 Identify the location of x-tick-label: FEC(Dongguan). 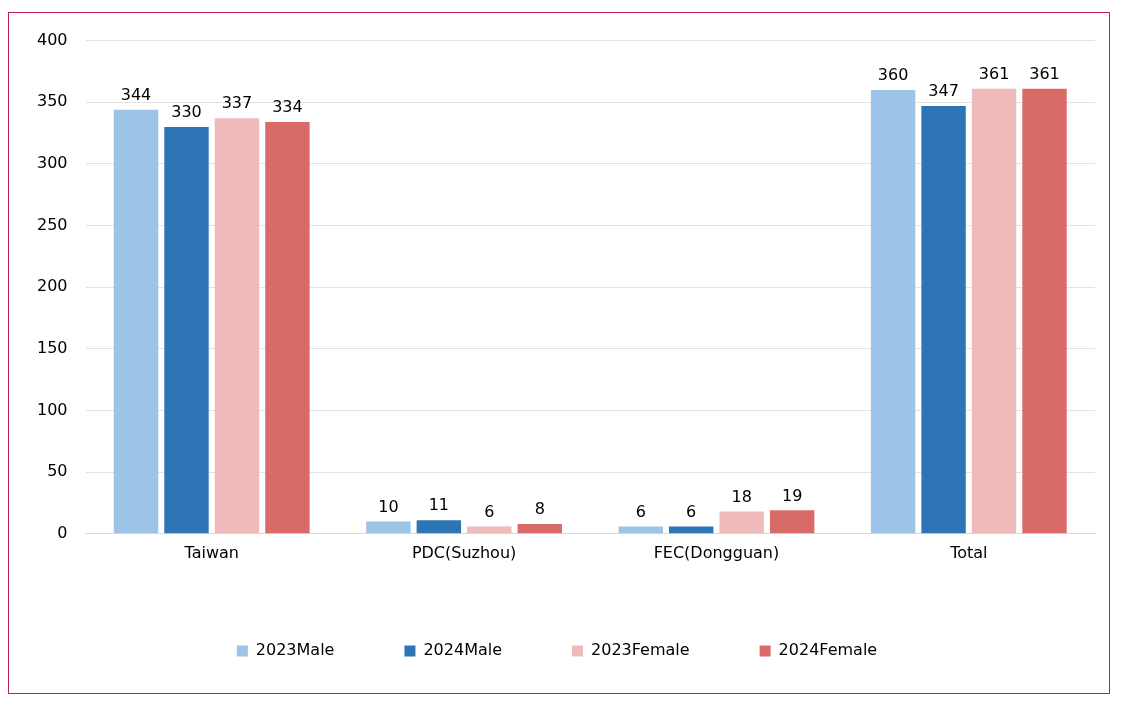
(716, 552).